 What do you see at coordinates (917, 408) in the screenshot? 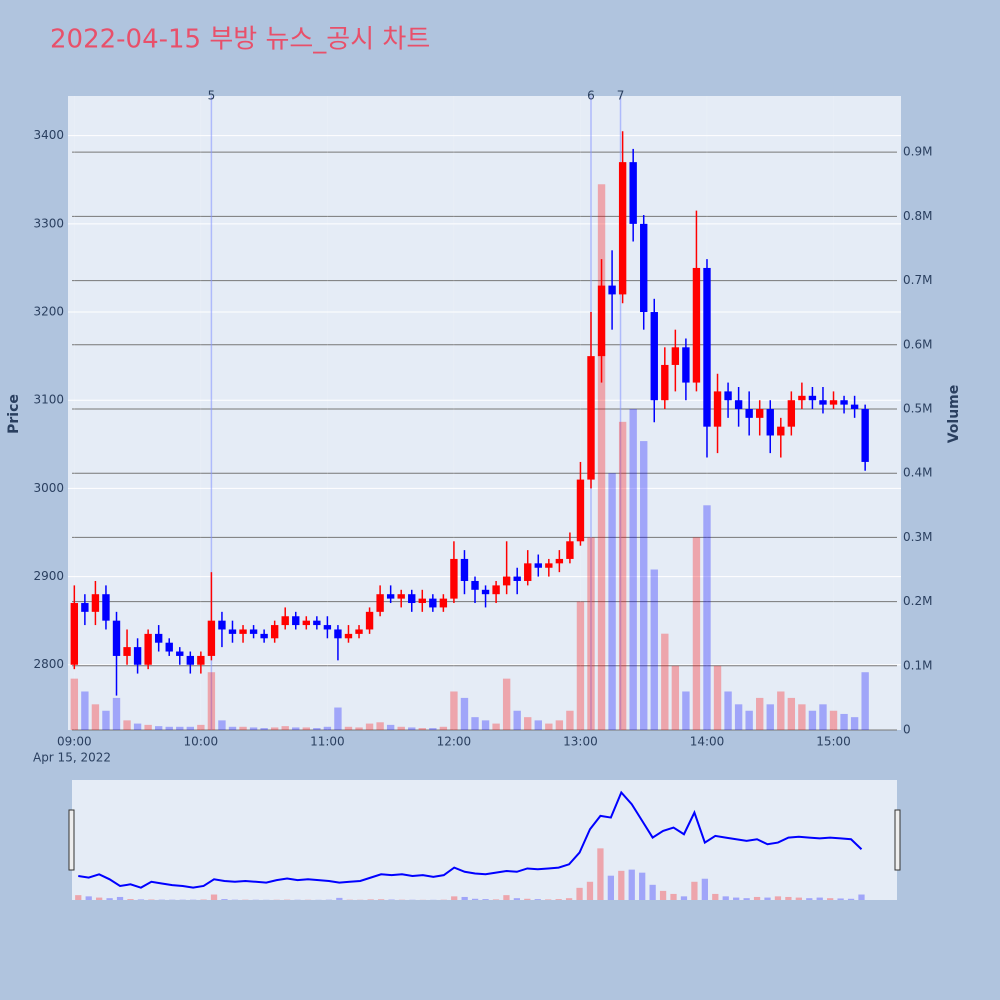
I see `y2-tick-label: 0.5M` at bounding box center [917, 408].